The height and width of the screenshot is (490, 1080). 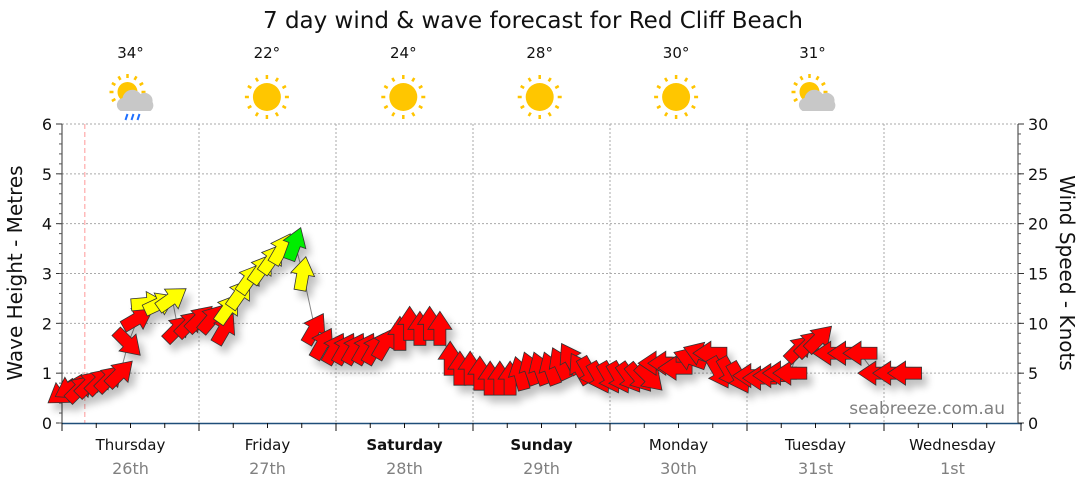 I want to click on temperature-label: 28°, so click(x=539, y=53).